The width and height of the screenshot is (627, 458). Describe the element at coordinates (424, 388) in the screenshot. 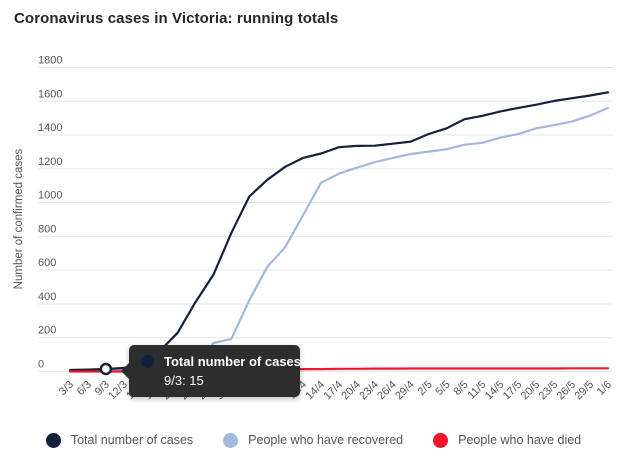

I see `x-tick-label: 2/5` at that location.